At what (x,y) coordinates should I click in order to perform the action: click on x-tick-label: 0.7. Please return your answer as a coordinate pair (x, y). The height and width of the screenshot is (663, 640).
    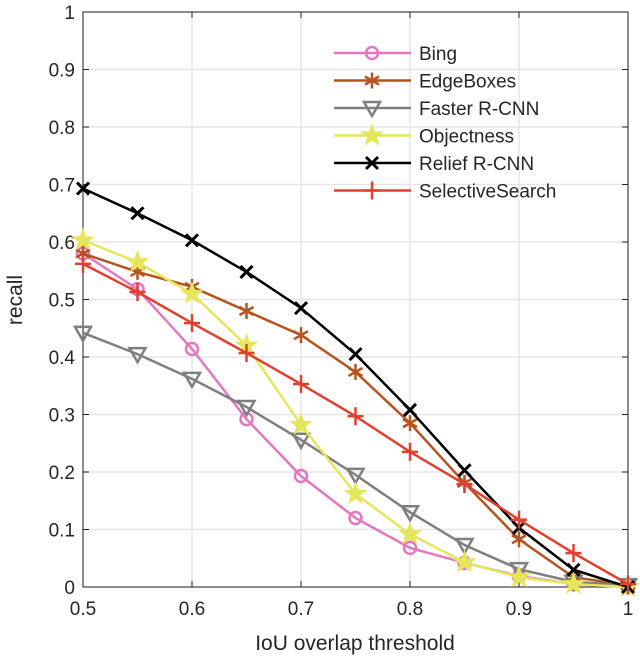
    Looking at the image, I should click on (301, 609).